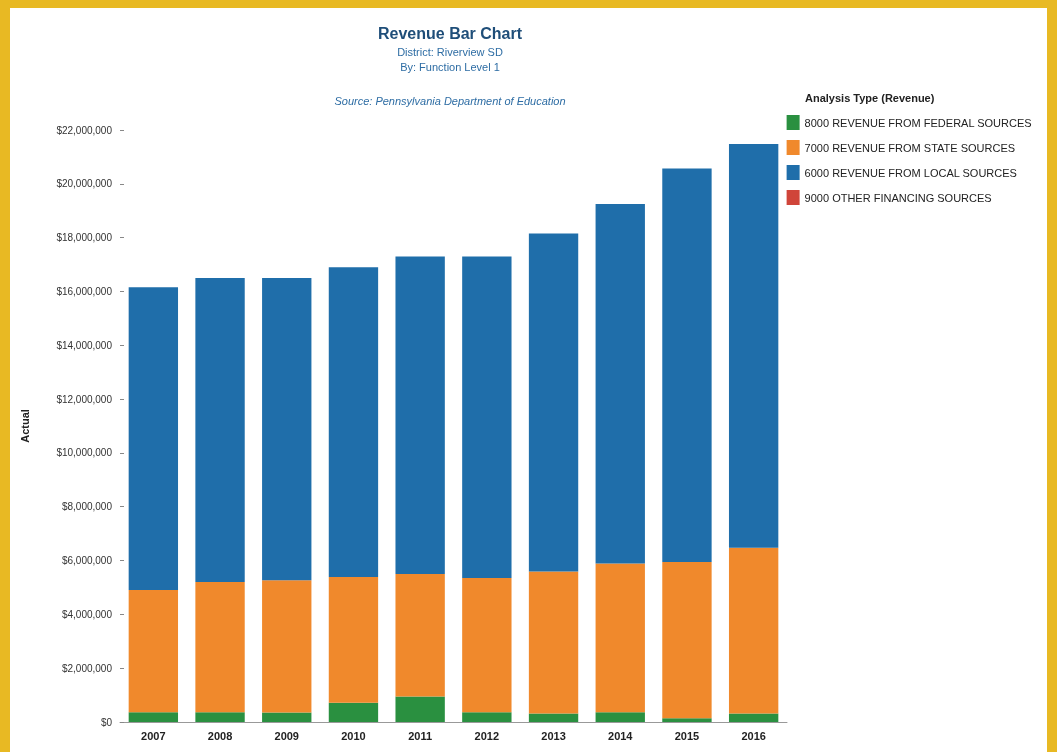  What do you see at coordinates (870, 97) in the screenshot?
I see `legend-title: Analysis Type (Revenue)` at bounding box center [870, 97].